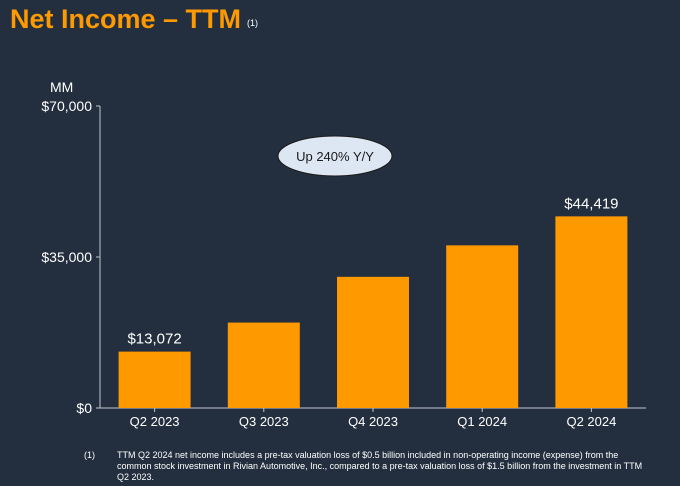 Image resolution: width=680 pixels, height=486 pixels. What do you see at coordinates (84, 408) in the screenshot?
I see `y-tick-label: $0` at bounding box center [84, 408].